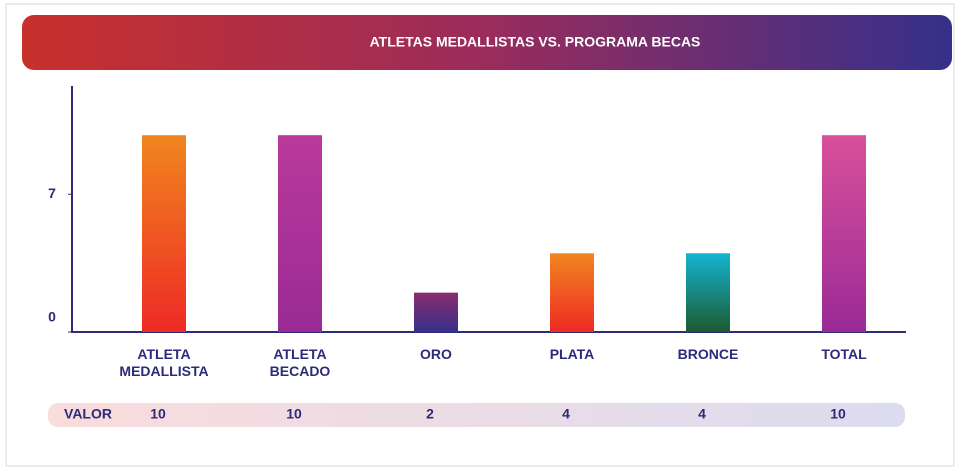  I want to click on header-bar, so click(487, 42).